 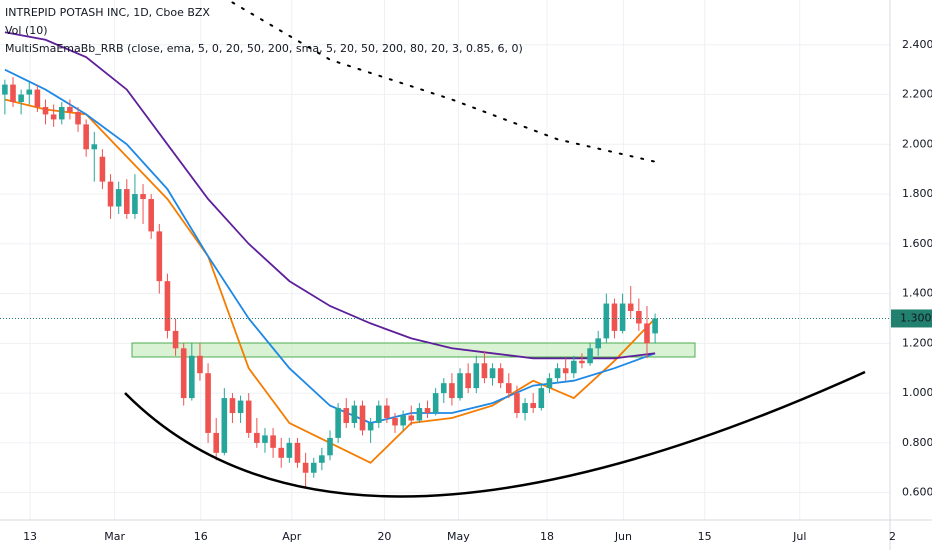 I want to click on x-tick-label: 13, so click(x=30, y=536).